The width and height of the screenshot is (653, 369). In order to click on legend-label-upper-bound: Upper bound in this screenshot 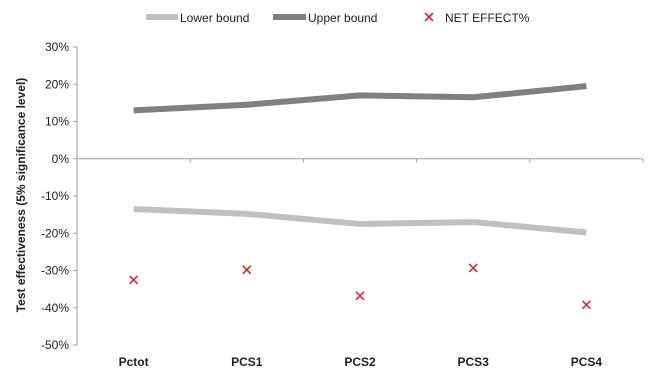, I will do `click(342, 18)`.